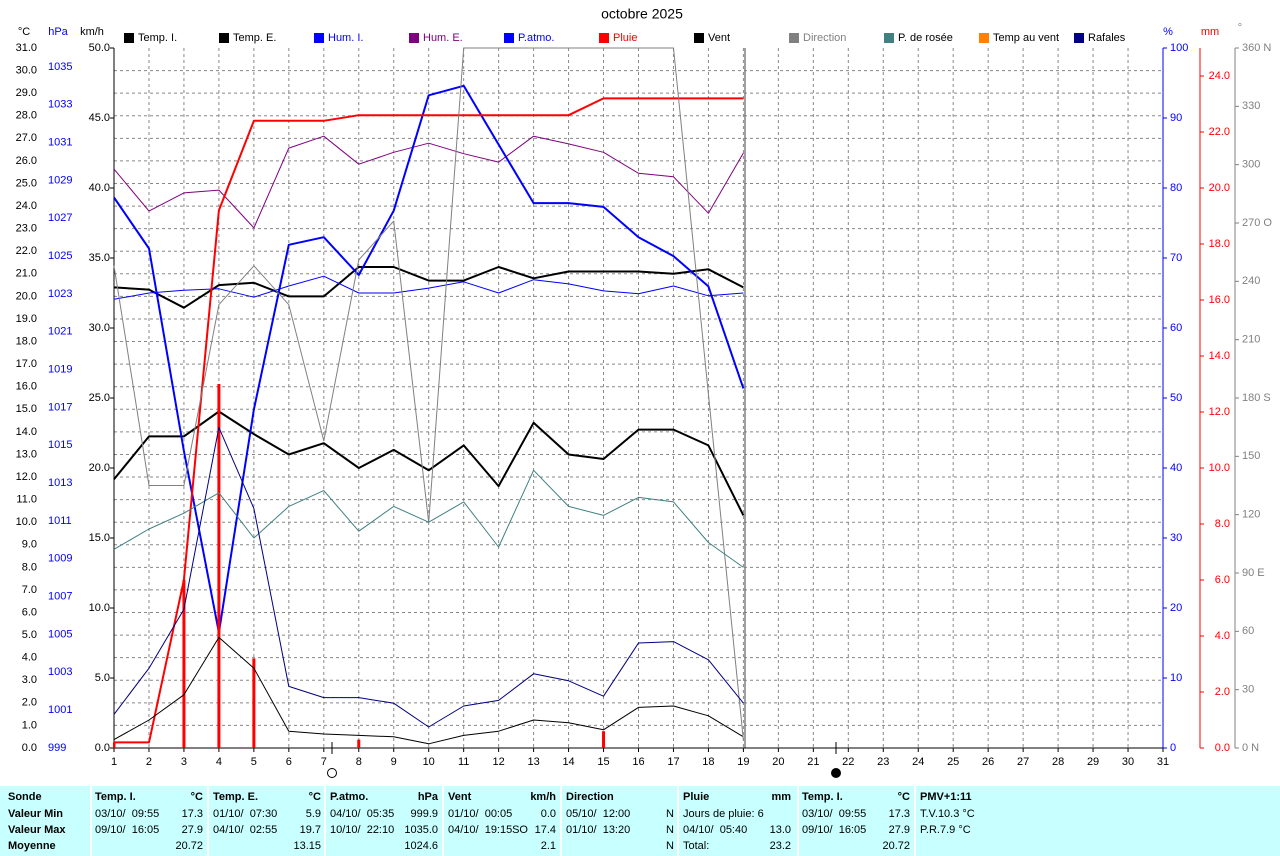  I want to click on section-unit: mm, so click(781, 797).